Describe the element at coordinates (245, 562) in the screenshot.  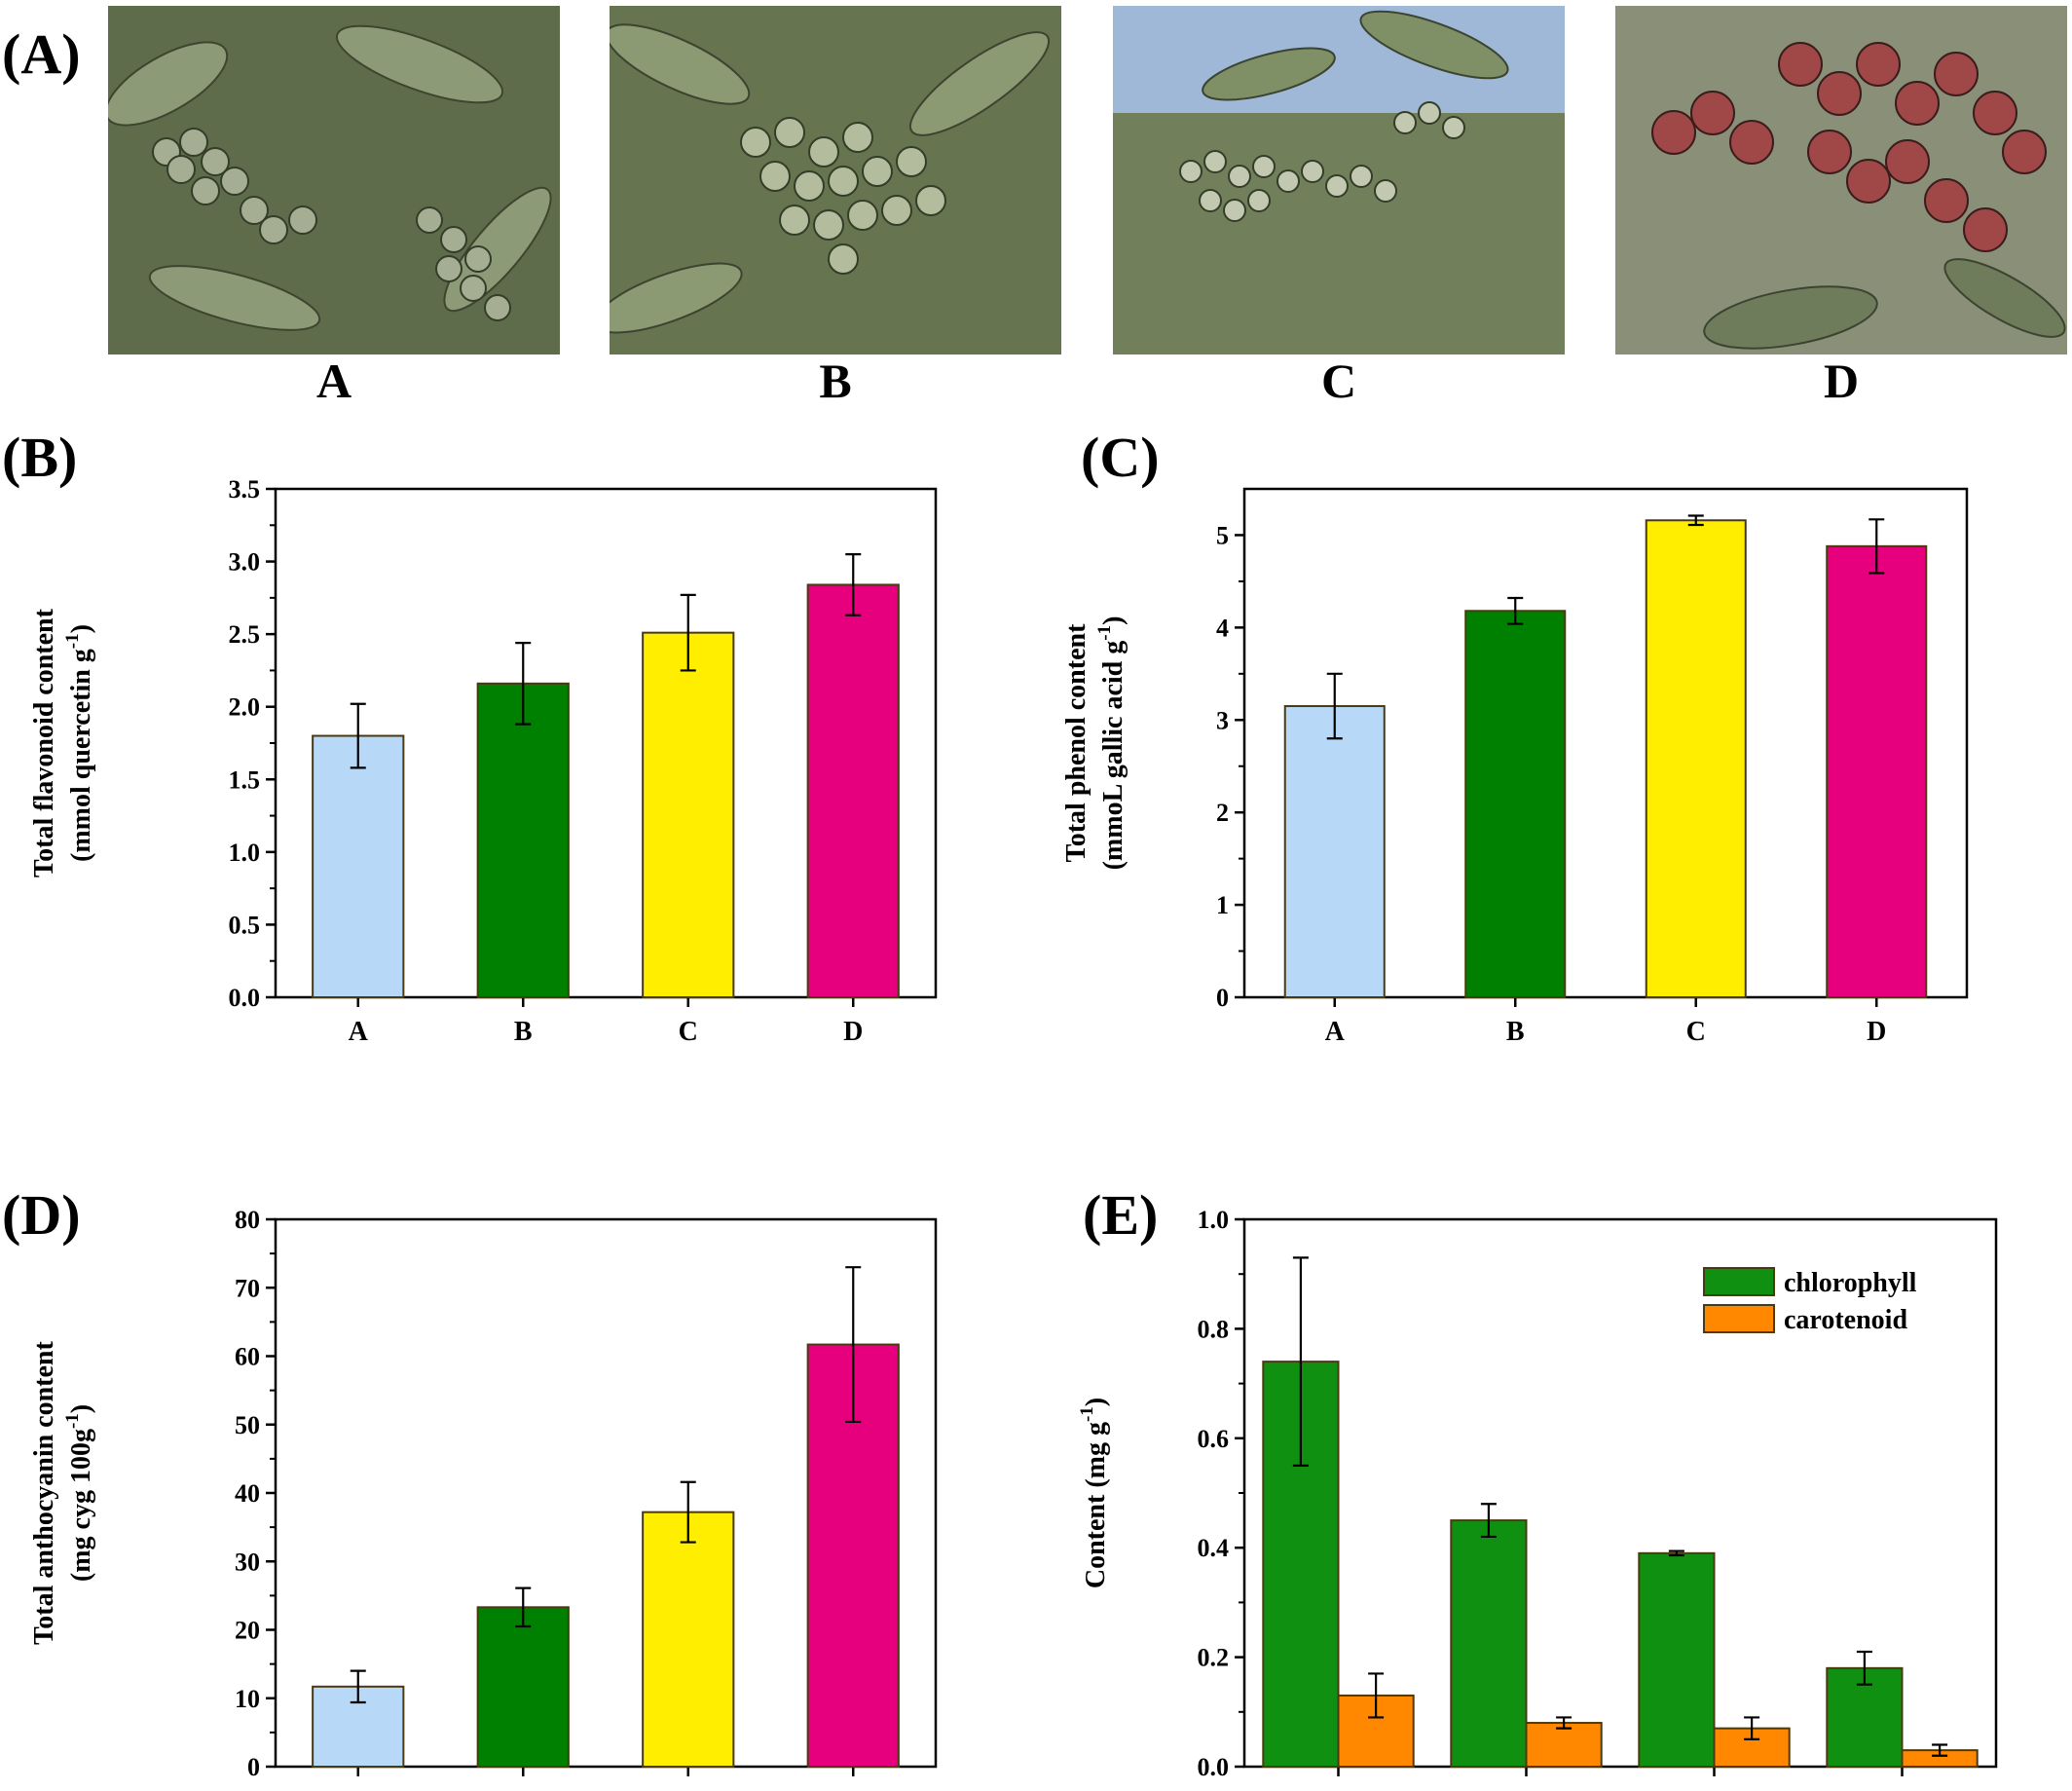
I see `y-tick-label: 3.0` at that location.